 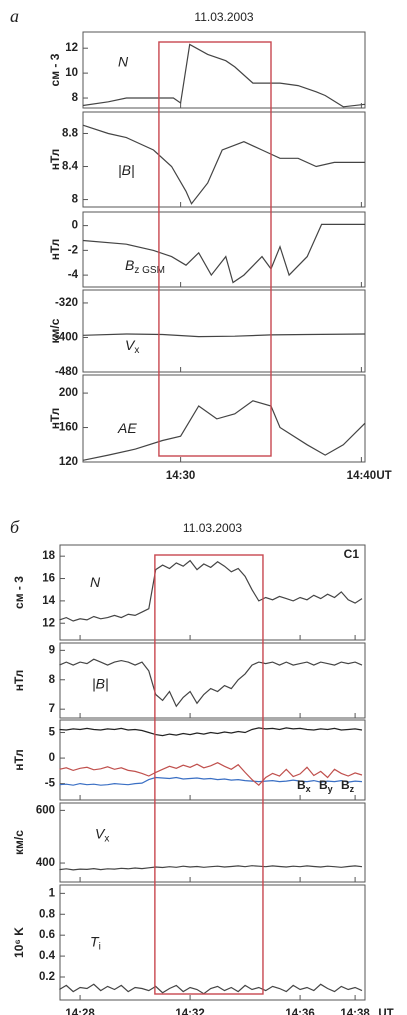 I want to click on y-tick-label: 200, so click(x=68, y=393).